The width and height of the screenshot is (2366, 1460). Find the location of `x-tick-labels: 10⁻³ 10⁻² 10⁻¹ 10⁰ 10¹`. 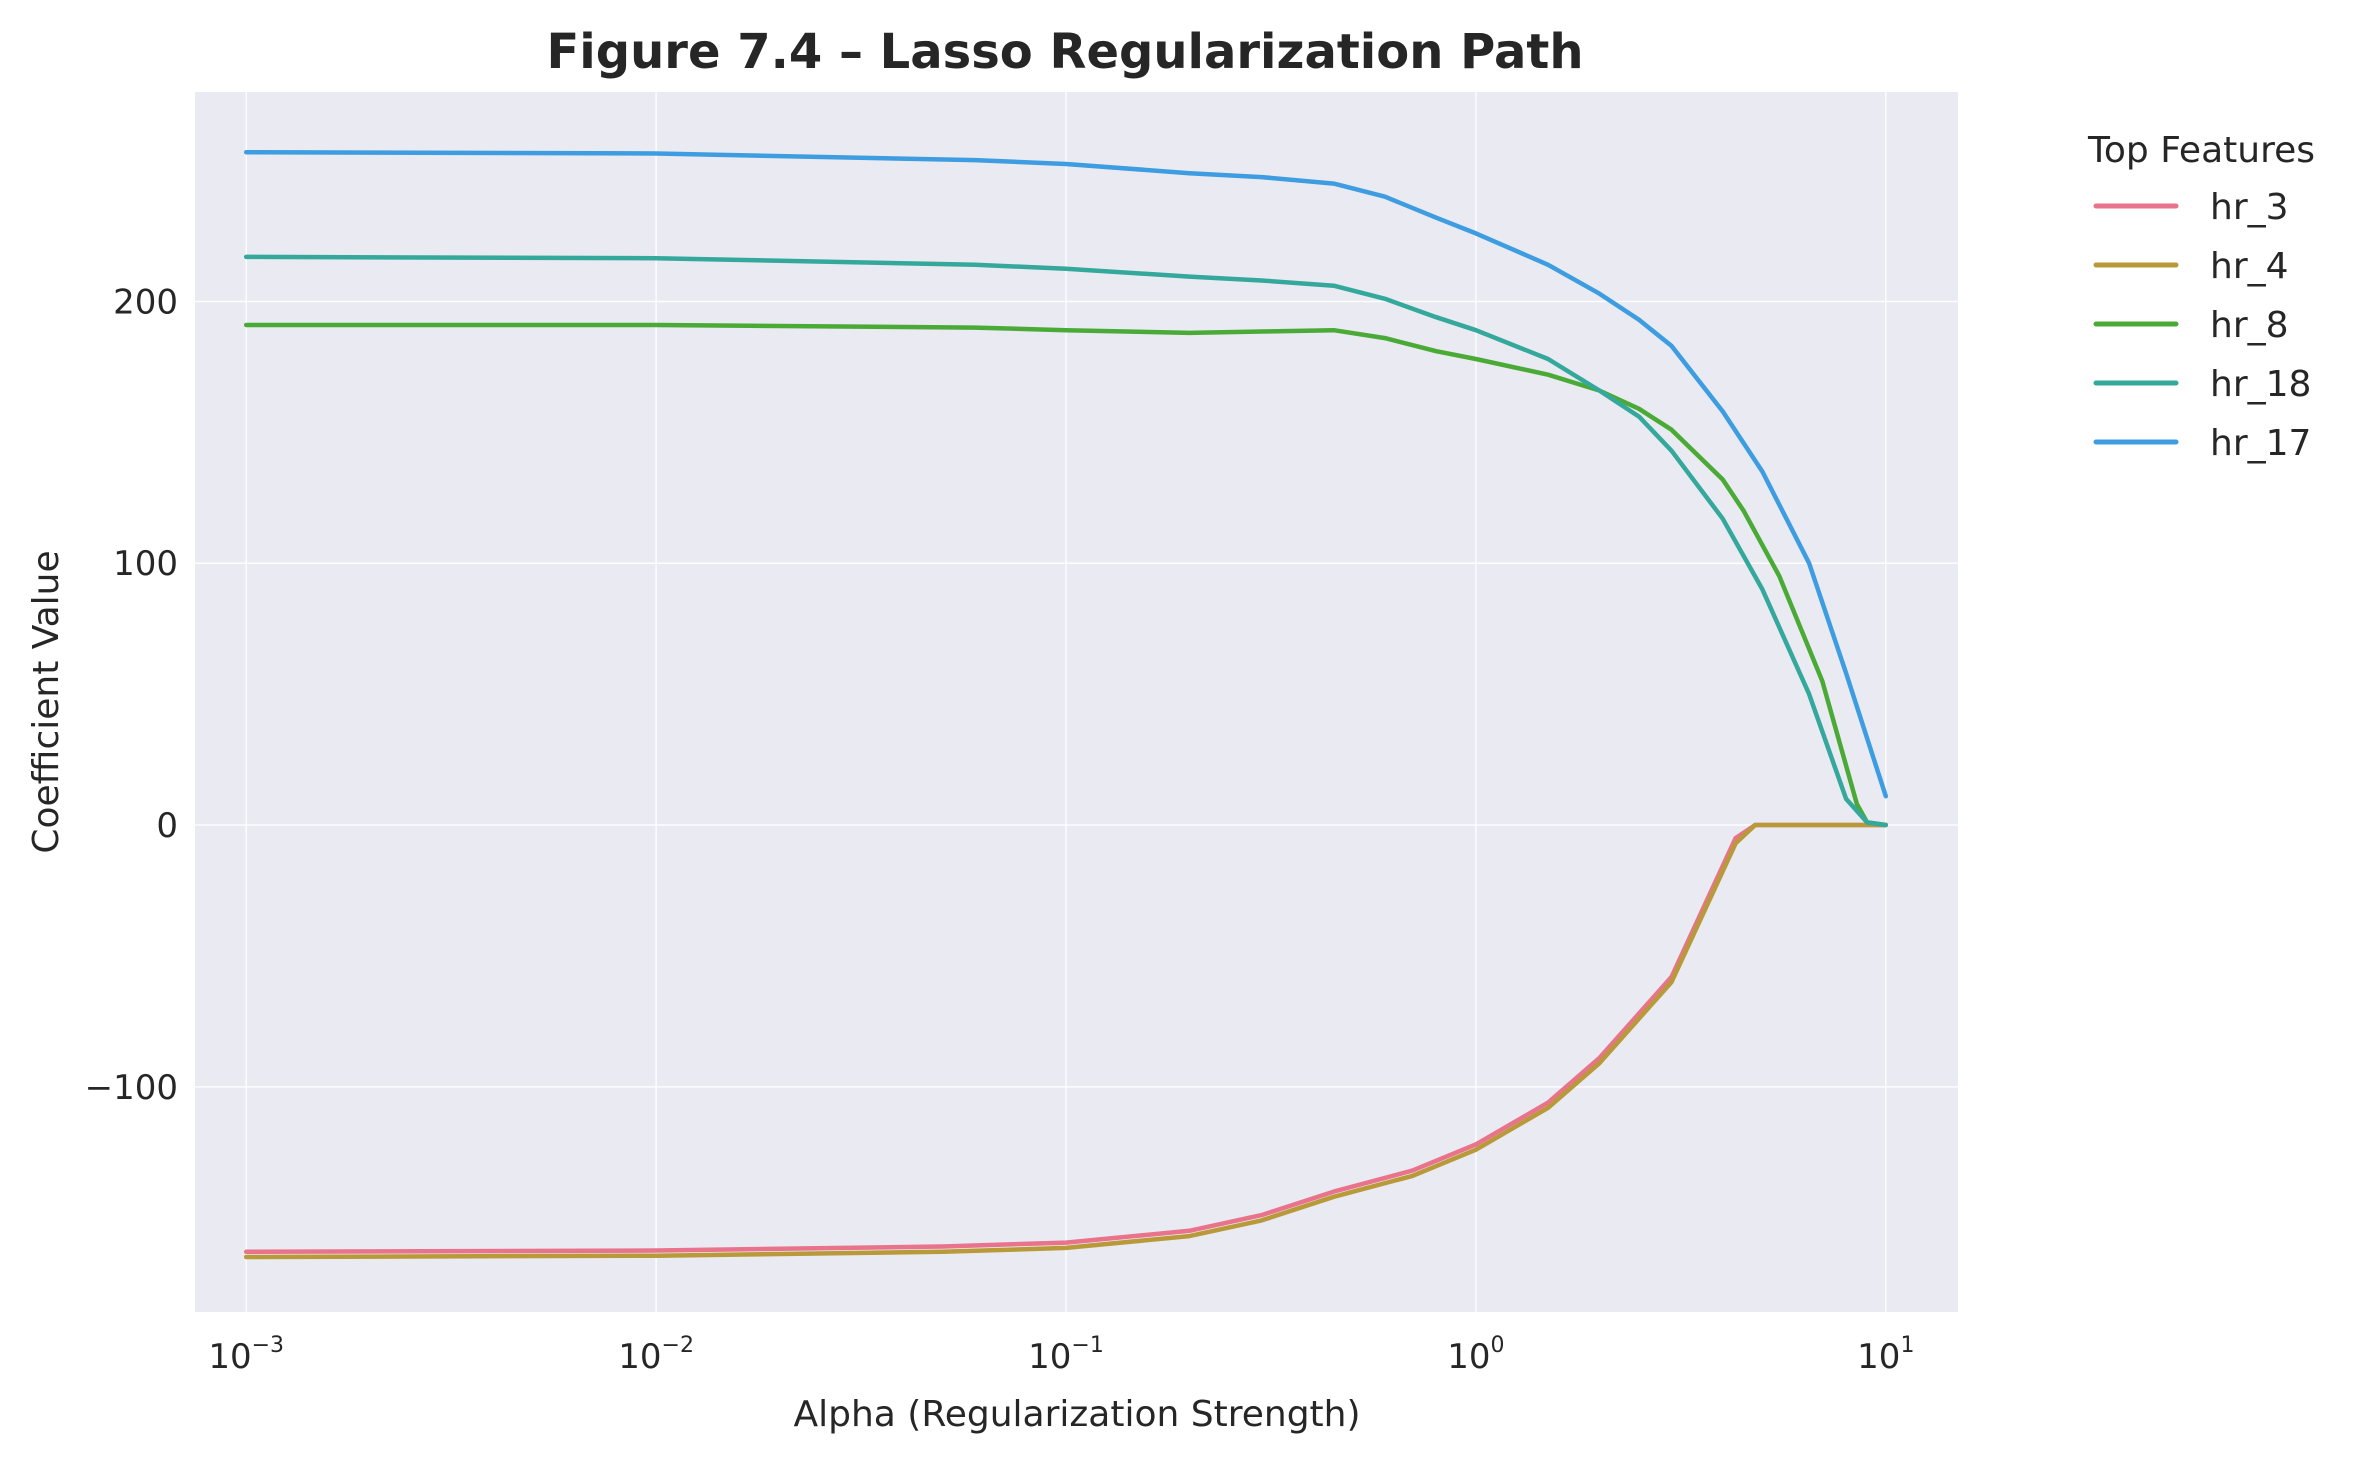

x-tick-labels: 10⁻³ 10⁻² 10⁻¹ 10⁰ 10¹ is located at coordinates (1061, 1355).